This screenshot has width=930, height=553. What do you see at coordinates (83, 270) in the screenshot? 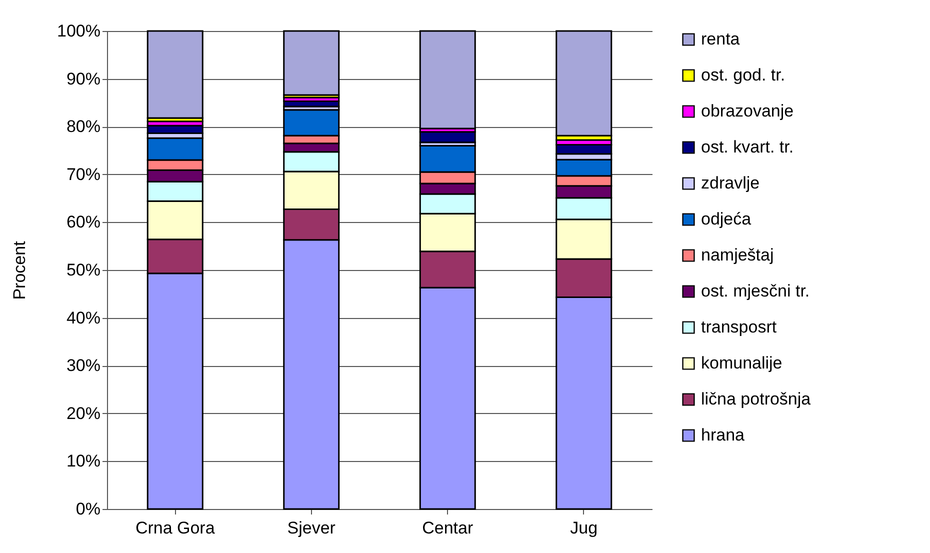
I see `y-tick-label: 50%` at bounding box center [83, 270].